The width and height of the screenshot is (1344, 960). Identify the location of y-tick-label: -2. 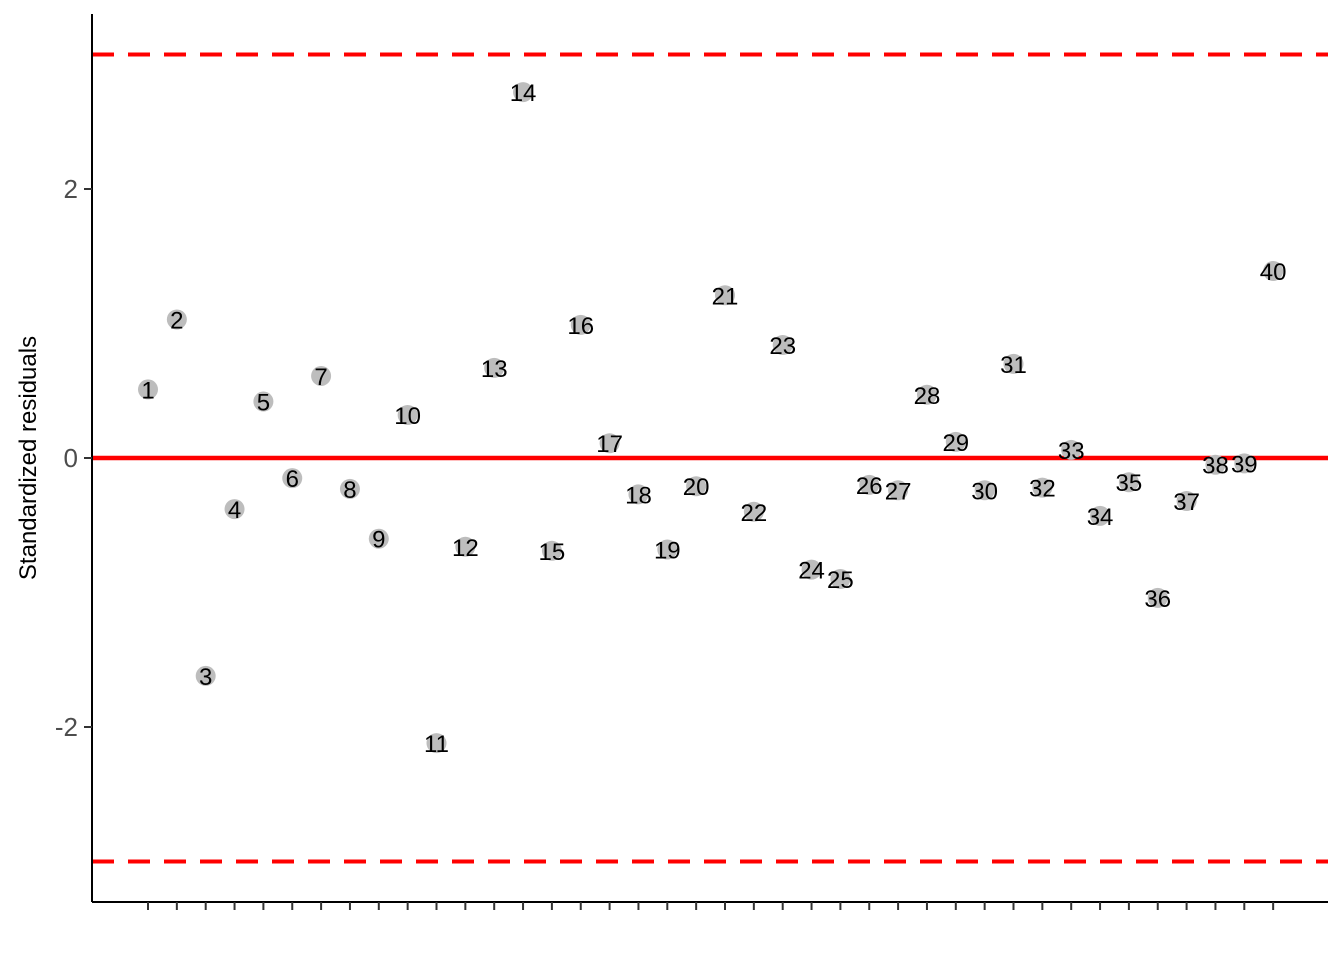
(66, 727).